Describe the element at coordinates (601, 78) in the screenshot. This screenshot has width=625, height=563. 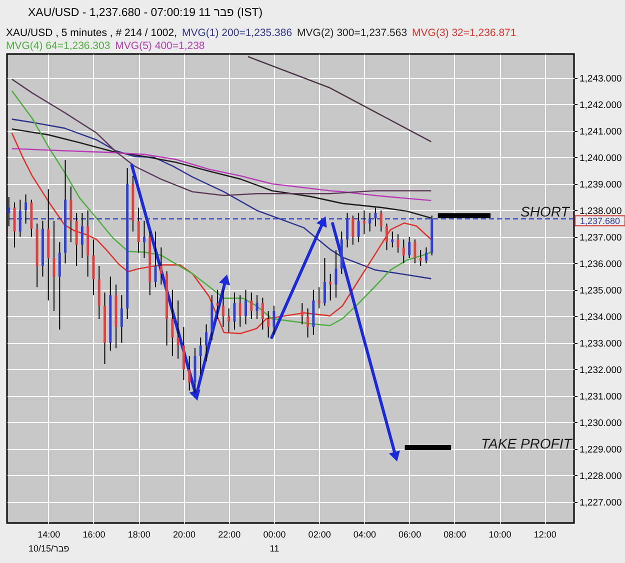
I see `y-tick-label: 1,243.000` at that location.